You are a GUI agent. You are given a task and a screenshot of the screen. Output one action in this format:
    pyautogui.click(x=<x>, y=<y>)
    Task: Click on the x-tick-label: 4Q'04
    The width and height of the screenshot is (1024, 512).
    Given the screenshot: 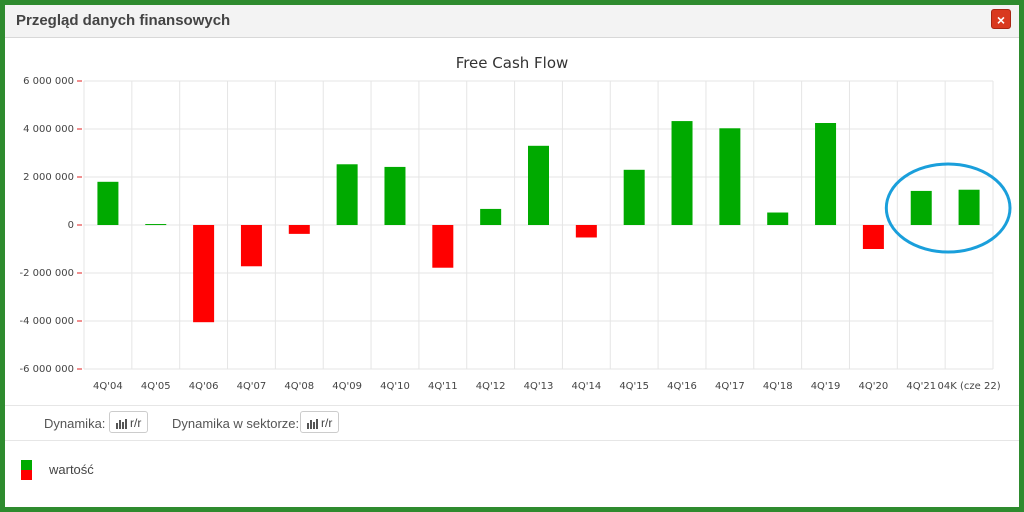 What is the action you would take?
    pyautogui.click(x=108, y=386)
    